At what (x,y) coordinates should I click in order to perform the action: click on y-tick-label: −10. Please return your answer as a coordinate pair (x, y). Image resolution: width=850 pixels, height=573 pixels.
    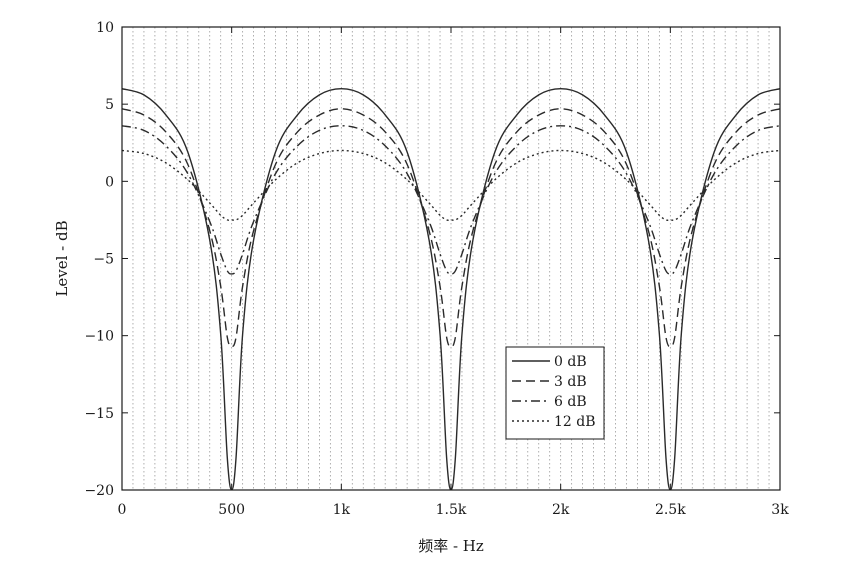
    Looking at the image, I should click on (99, 337).